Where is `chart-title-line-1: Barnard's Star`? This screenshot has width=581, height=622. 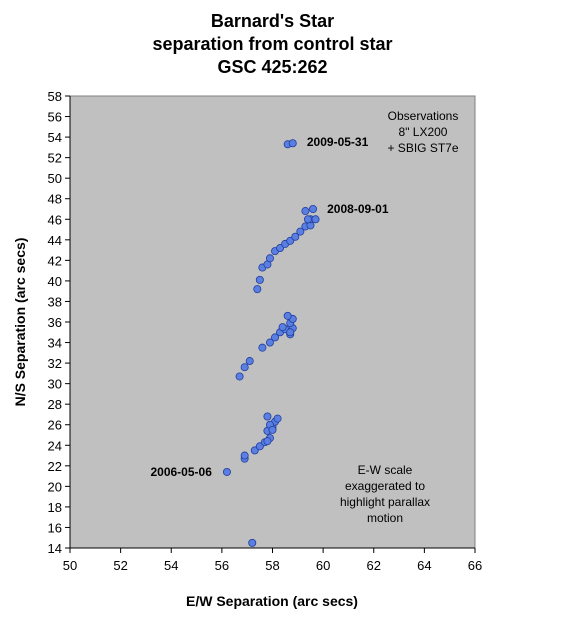
chart-title-line-1: Barnard's Star is located at coordinates (272, 21).